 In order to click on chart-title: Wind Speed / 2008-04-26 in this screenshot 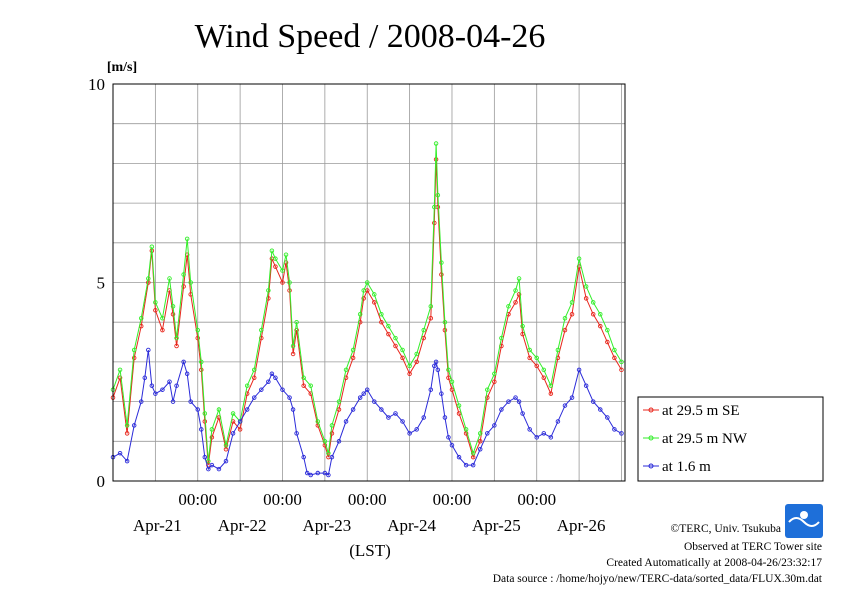, I will do `click(370, 36)`.